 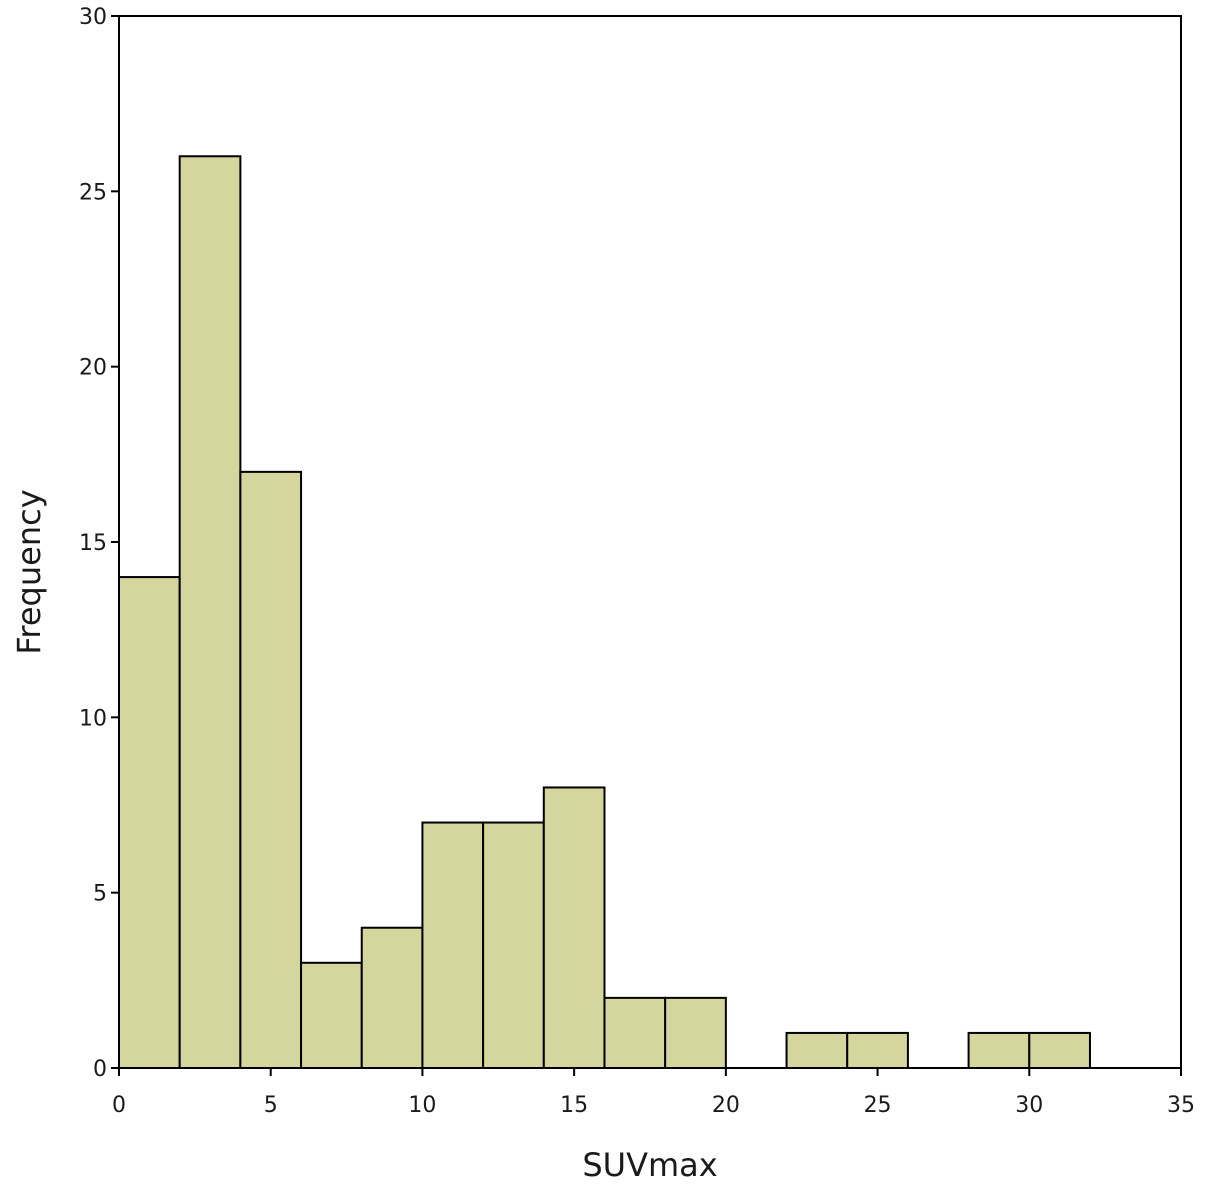 What do you see at coordinates (653, 1093) in the screenshot?
I see `x-axis-ticks: 0 5 10 15 20 25 30 35` at bounding box center [653, 1093].